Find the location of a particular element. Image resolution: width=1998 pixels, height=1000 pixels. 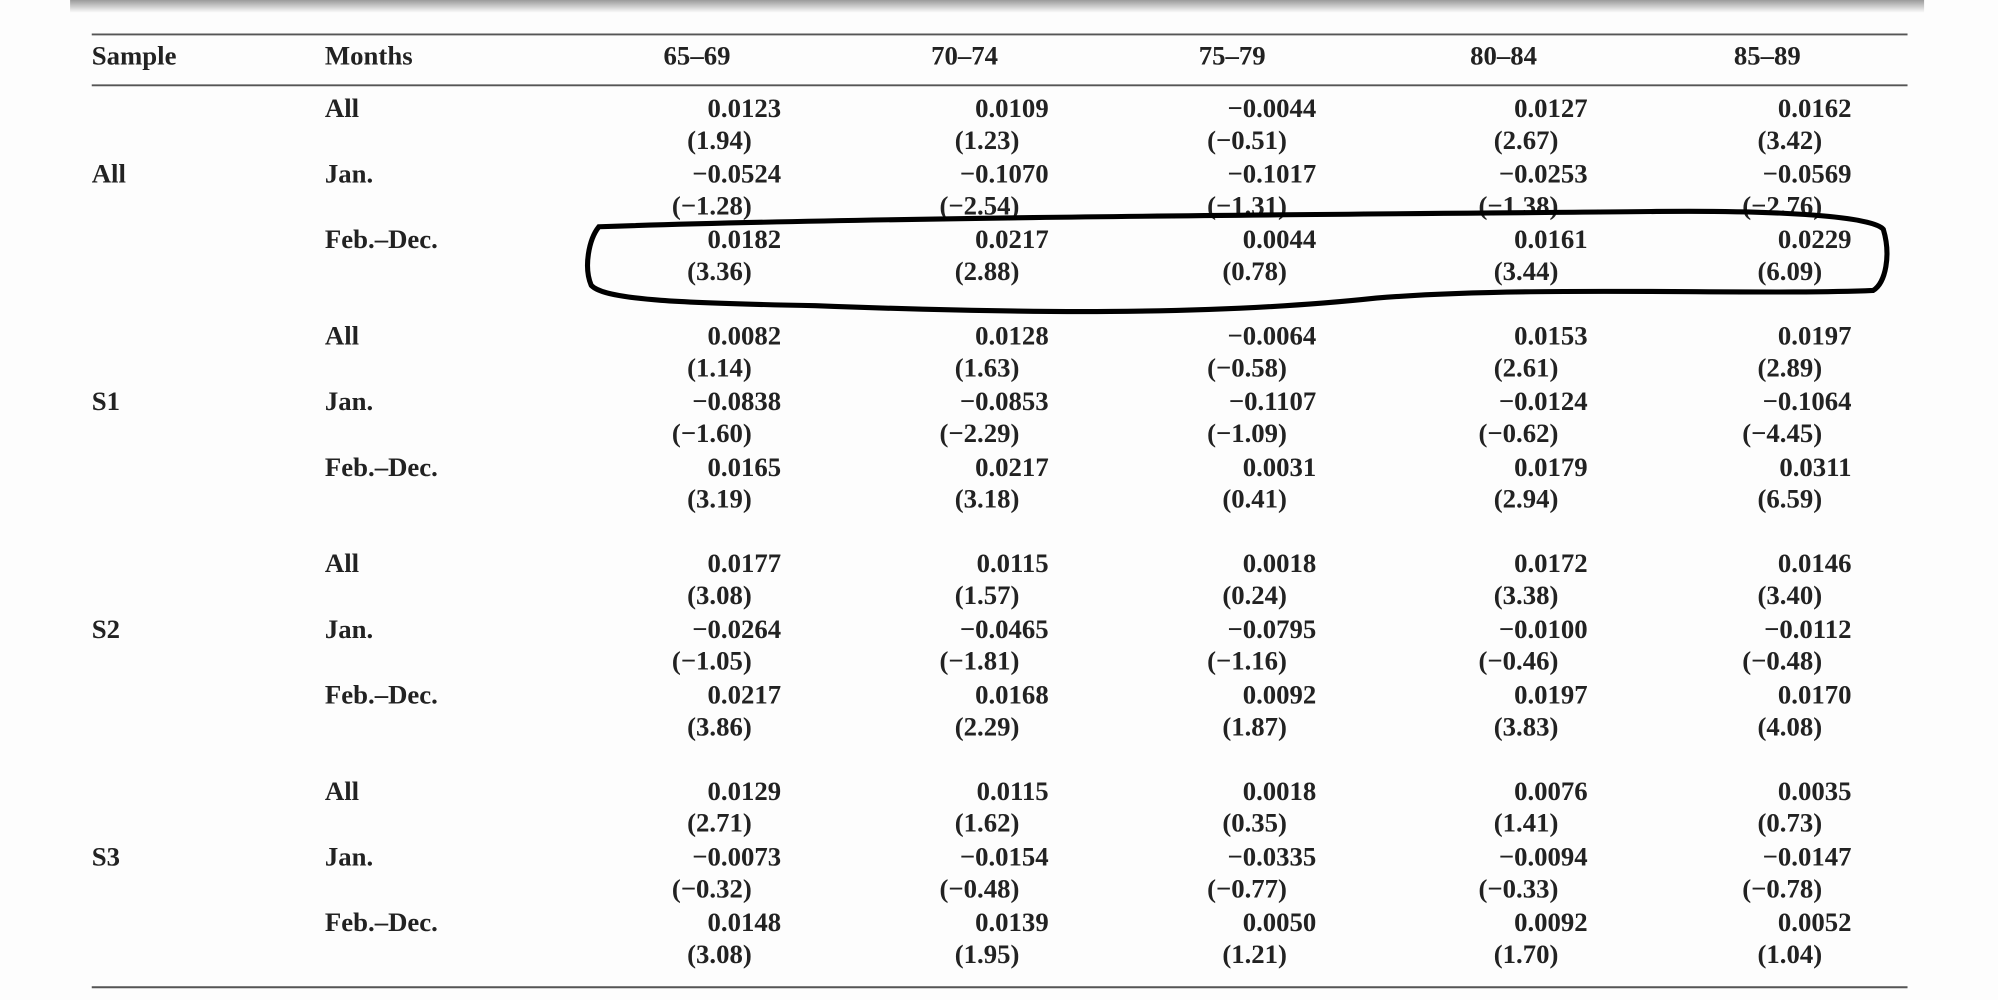

coefficient: −0.0569 is located at coordinates (1807, 174).